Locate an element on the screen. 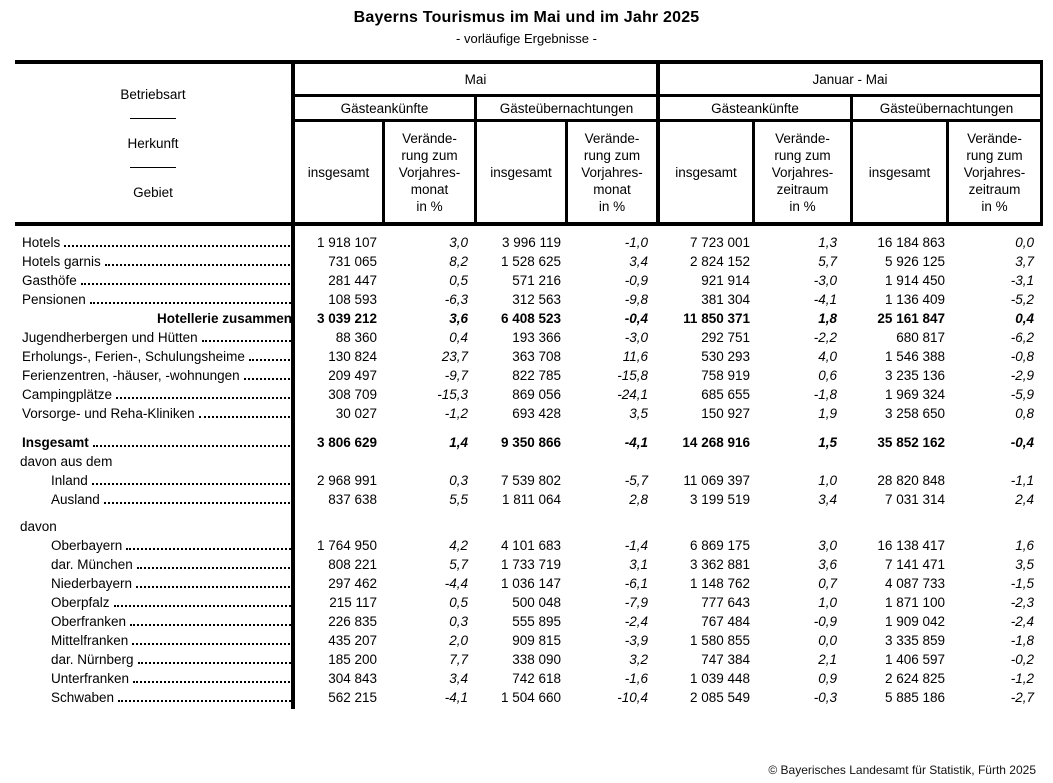 The image size is (1053, 783). cell-mai-uebernachtungen-veraenderung: -10,4 is located at coordinates (632, 697).